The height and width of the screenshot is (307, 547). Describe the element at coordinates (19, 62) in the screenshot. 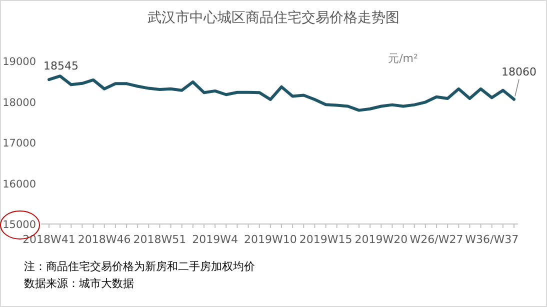

I see `y-tick-label: 19000` at that location.